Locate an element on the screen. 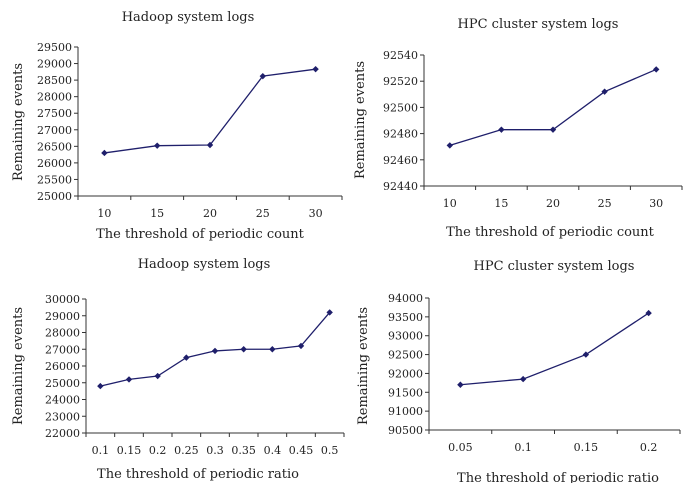 This screenshot has width=689, height=483. y-tick-label: 92000 is located at coordinates (405, 373).